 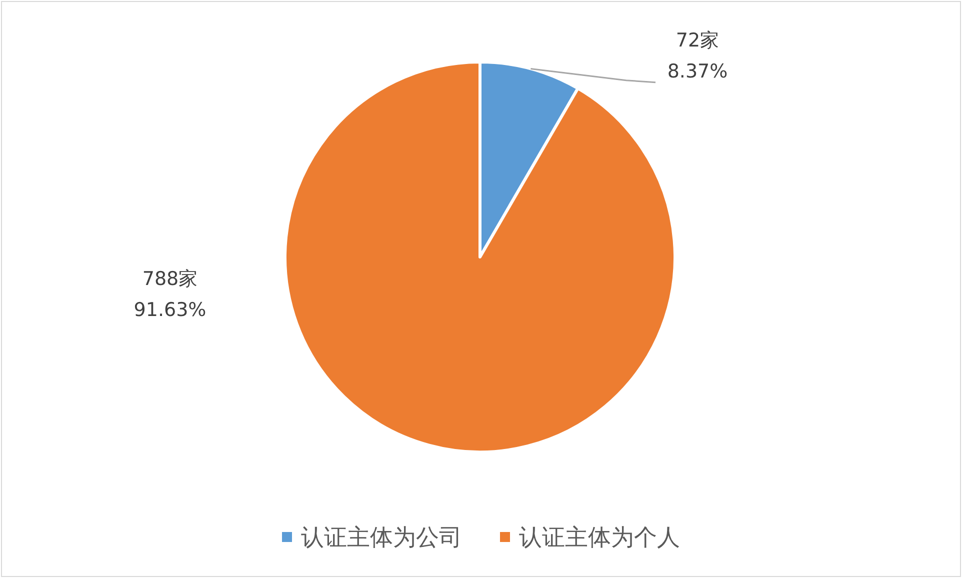 I want to click on data-label: 788家 91.63%, so click(x=170, y=294).